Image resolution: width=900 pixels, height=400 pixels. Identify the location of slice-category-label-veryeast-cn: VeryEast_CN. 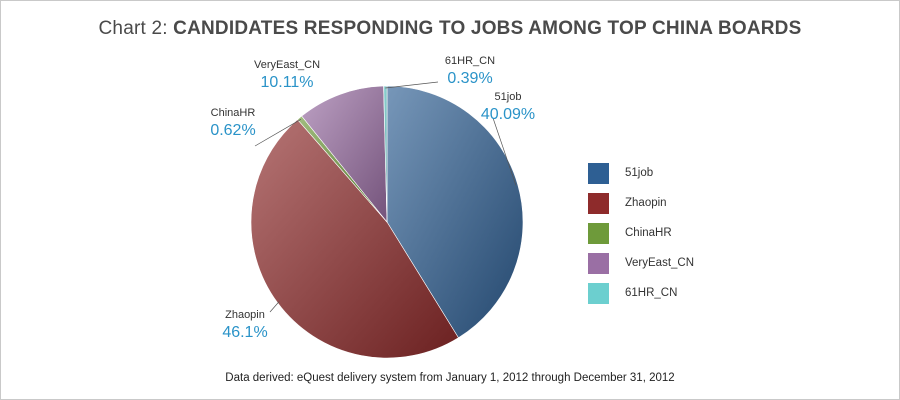
(287, 65).